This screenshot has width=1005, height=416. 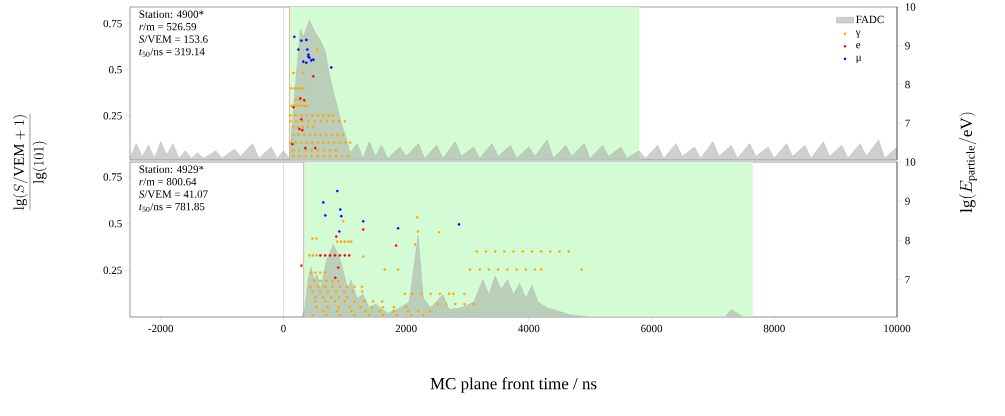 What do you see at coordinates (968, 162) in the screenshot?
I see `y2-axis-title: $\lg(E_{\mathrm{particle}}/\mathrm{eV})$` at bounding box center [968, 162].